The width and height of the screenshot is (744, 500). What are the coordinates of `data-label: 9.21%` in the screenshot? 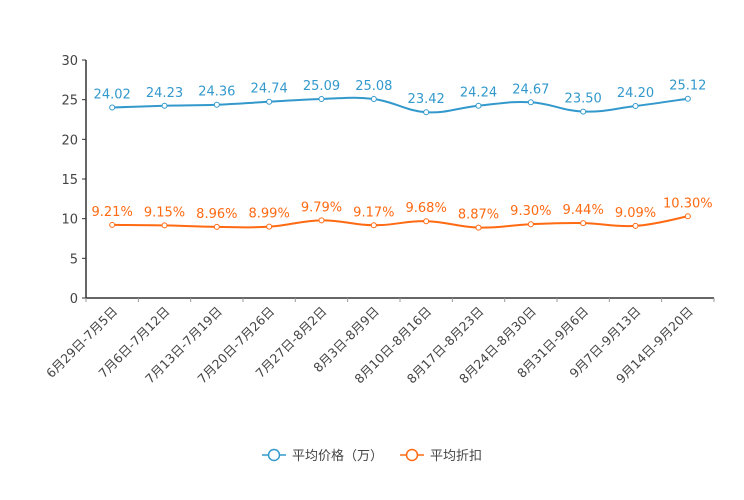 It's located at (112, 212).